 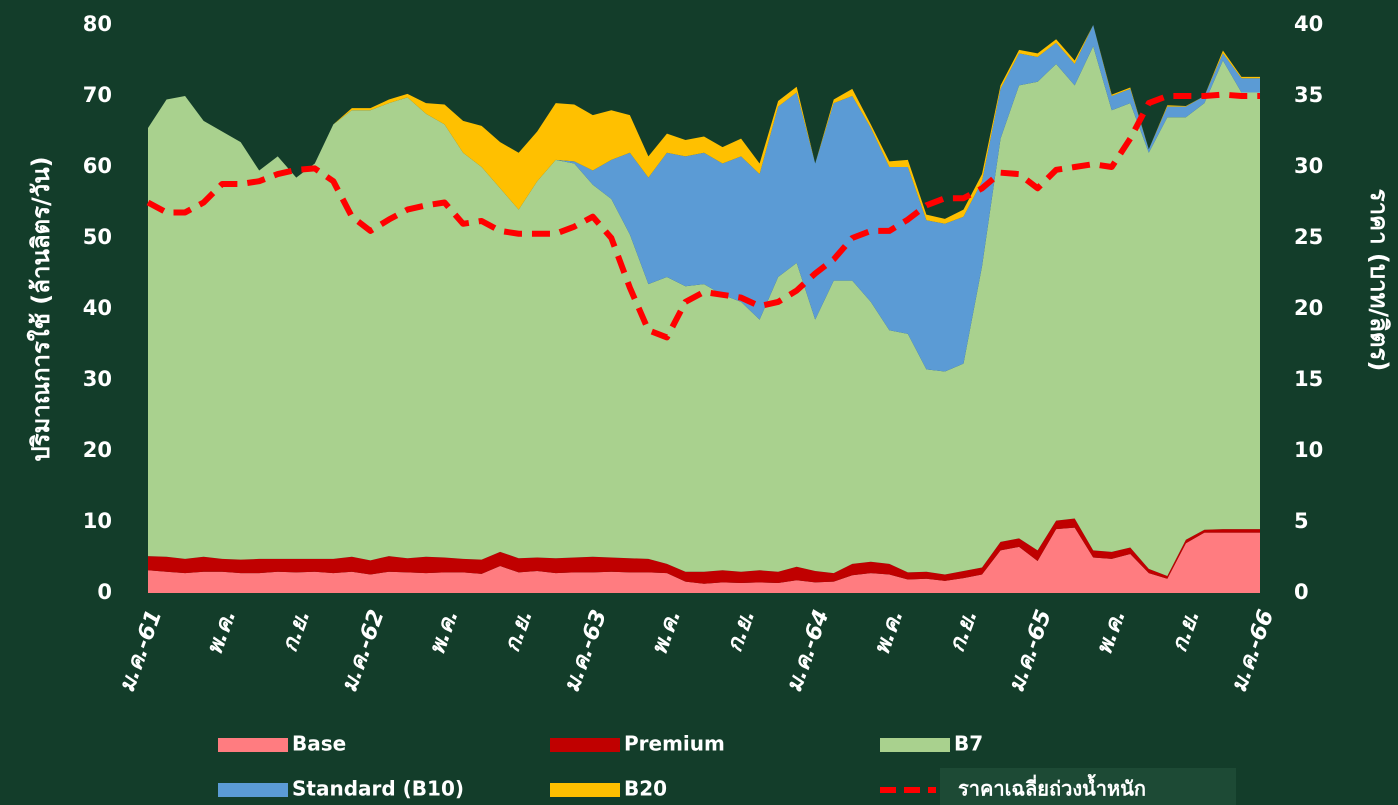 I want to click on x-tick-label: ม.ค.-65, so click(x=1030, y=651).